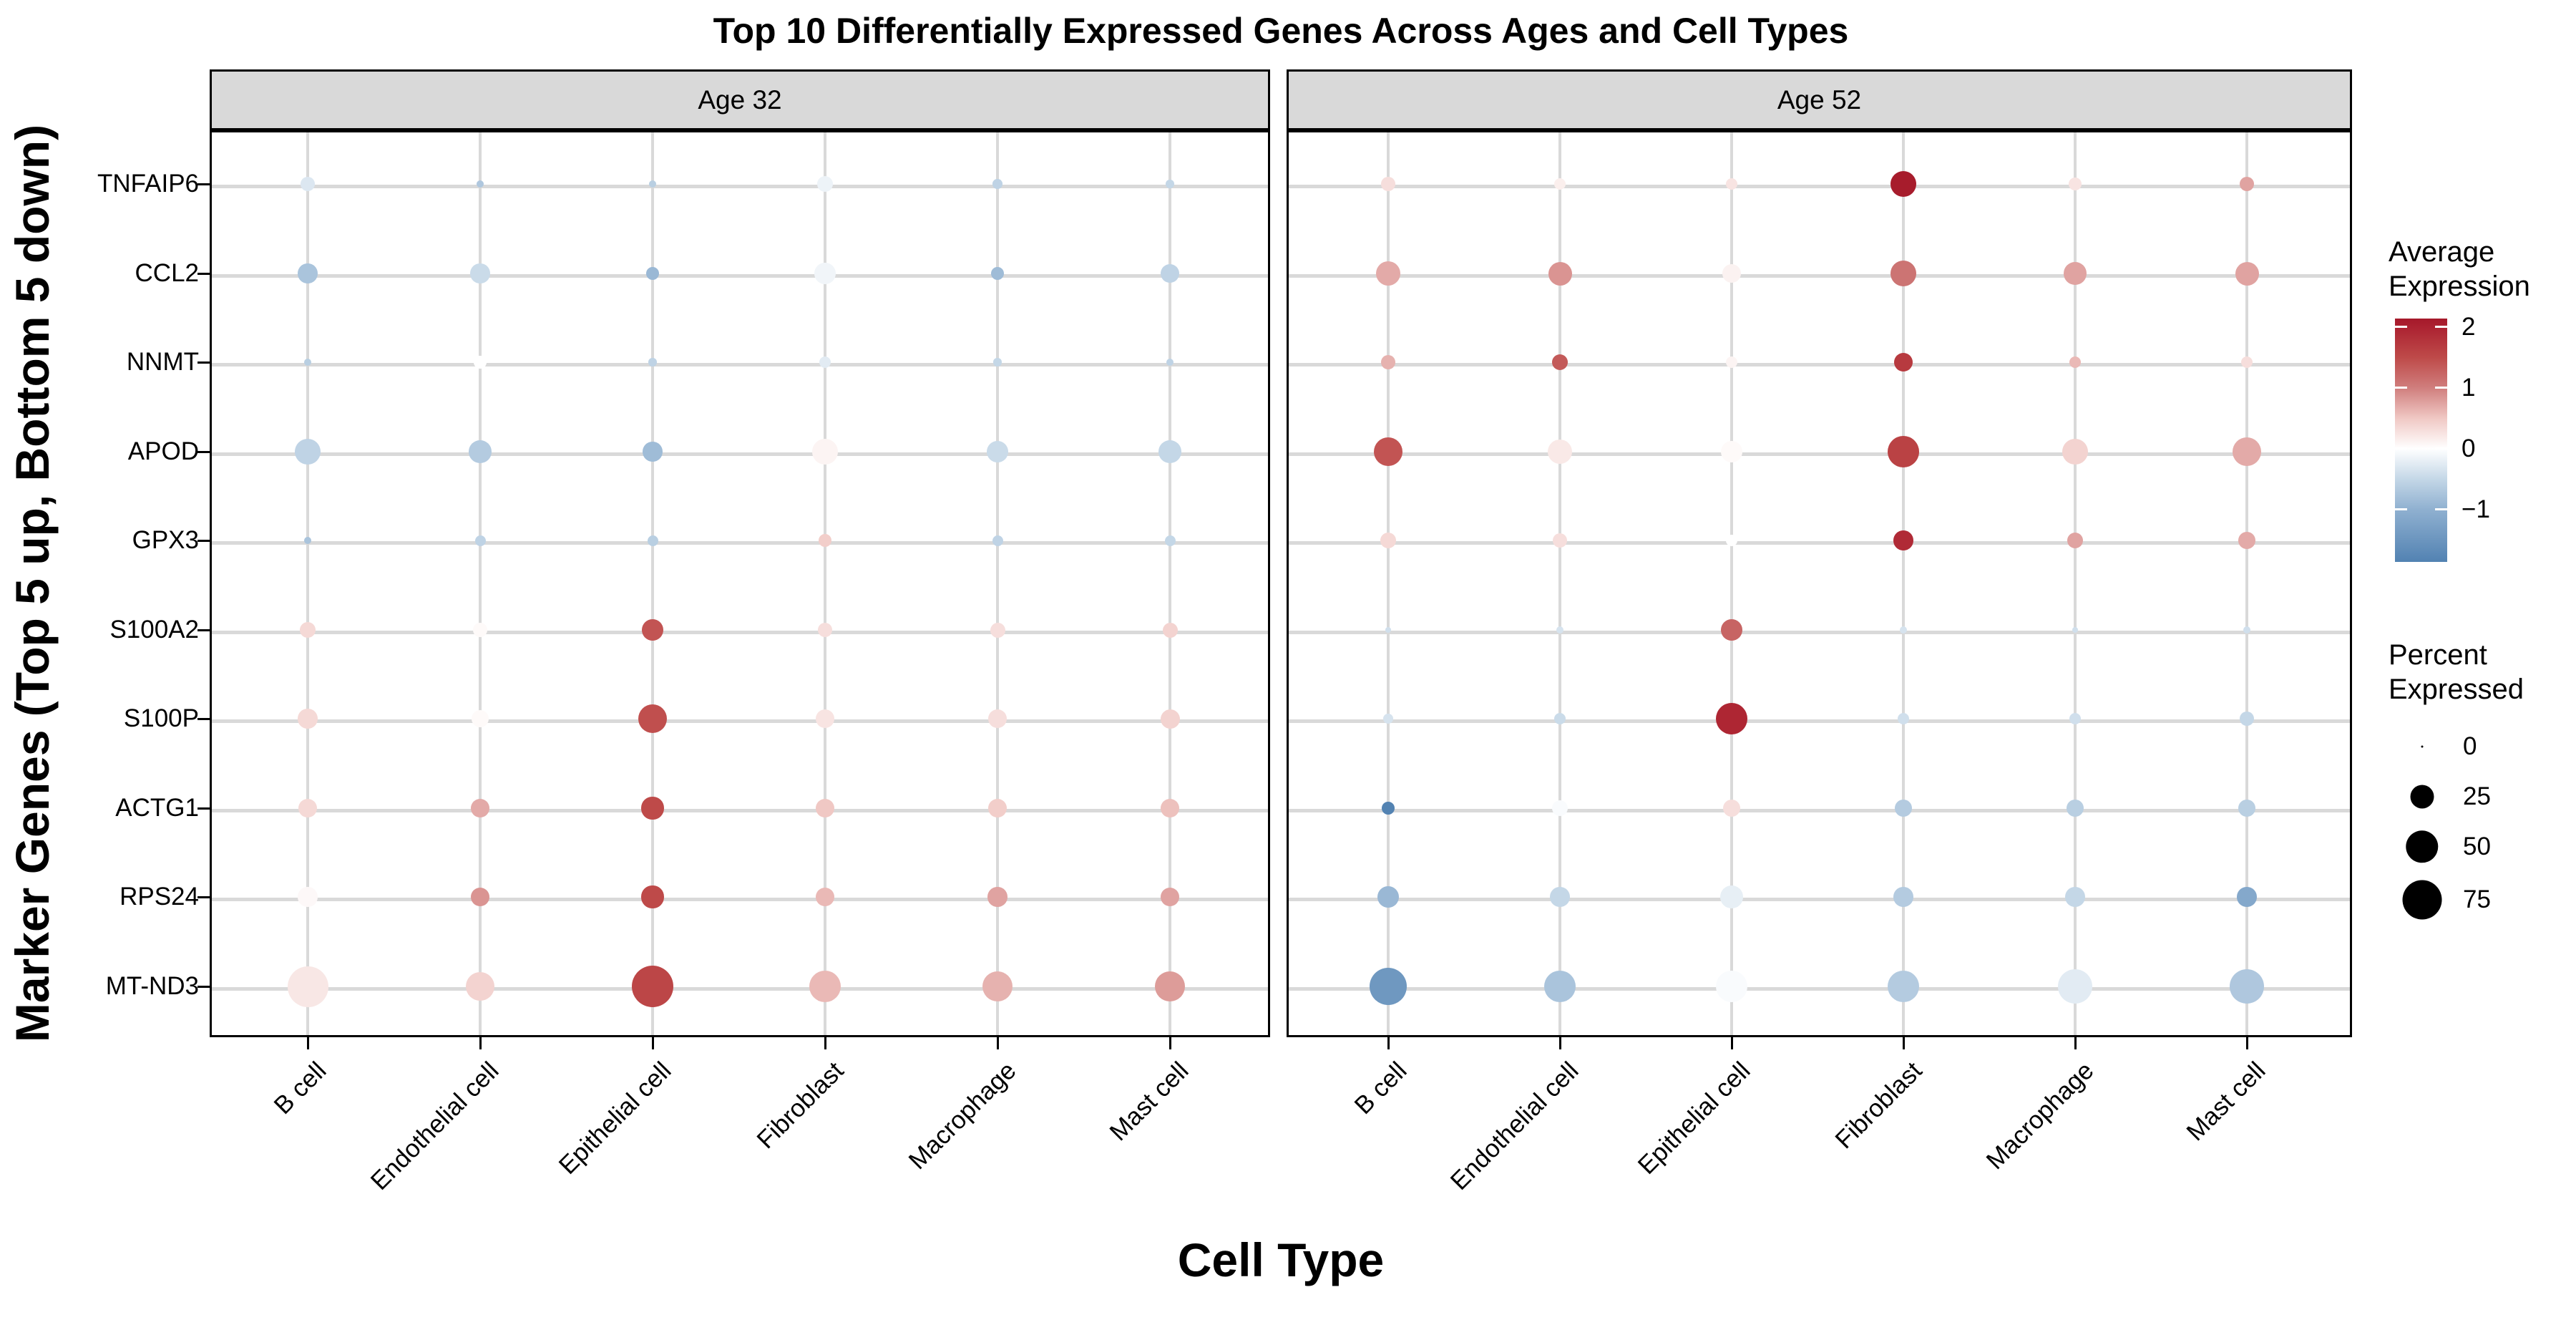  Describe the element at coordinates (161, 718) in the screenshot. I see `y-tick-label-gene: S100P` at that location.